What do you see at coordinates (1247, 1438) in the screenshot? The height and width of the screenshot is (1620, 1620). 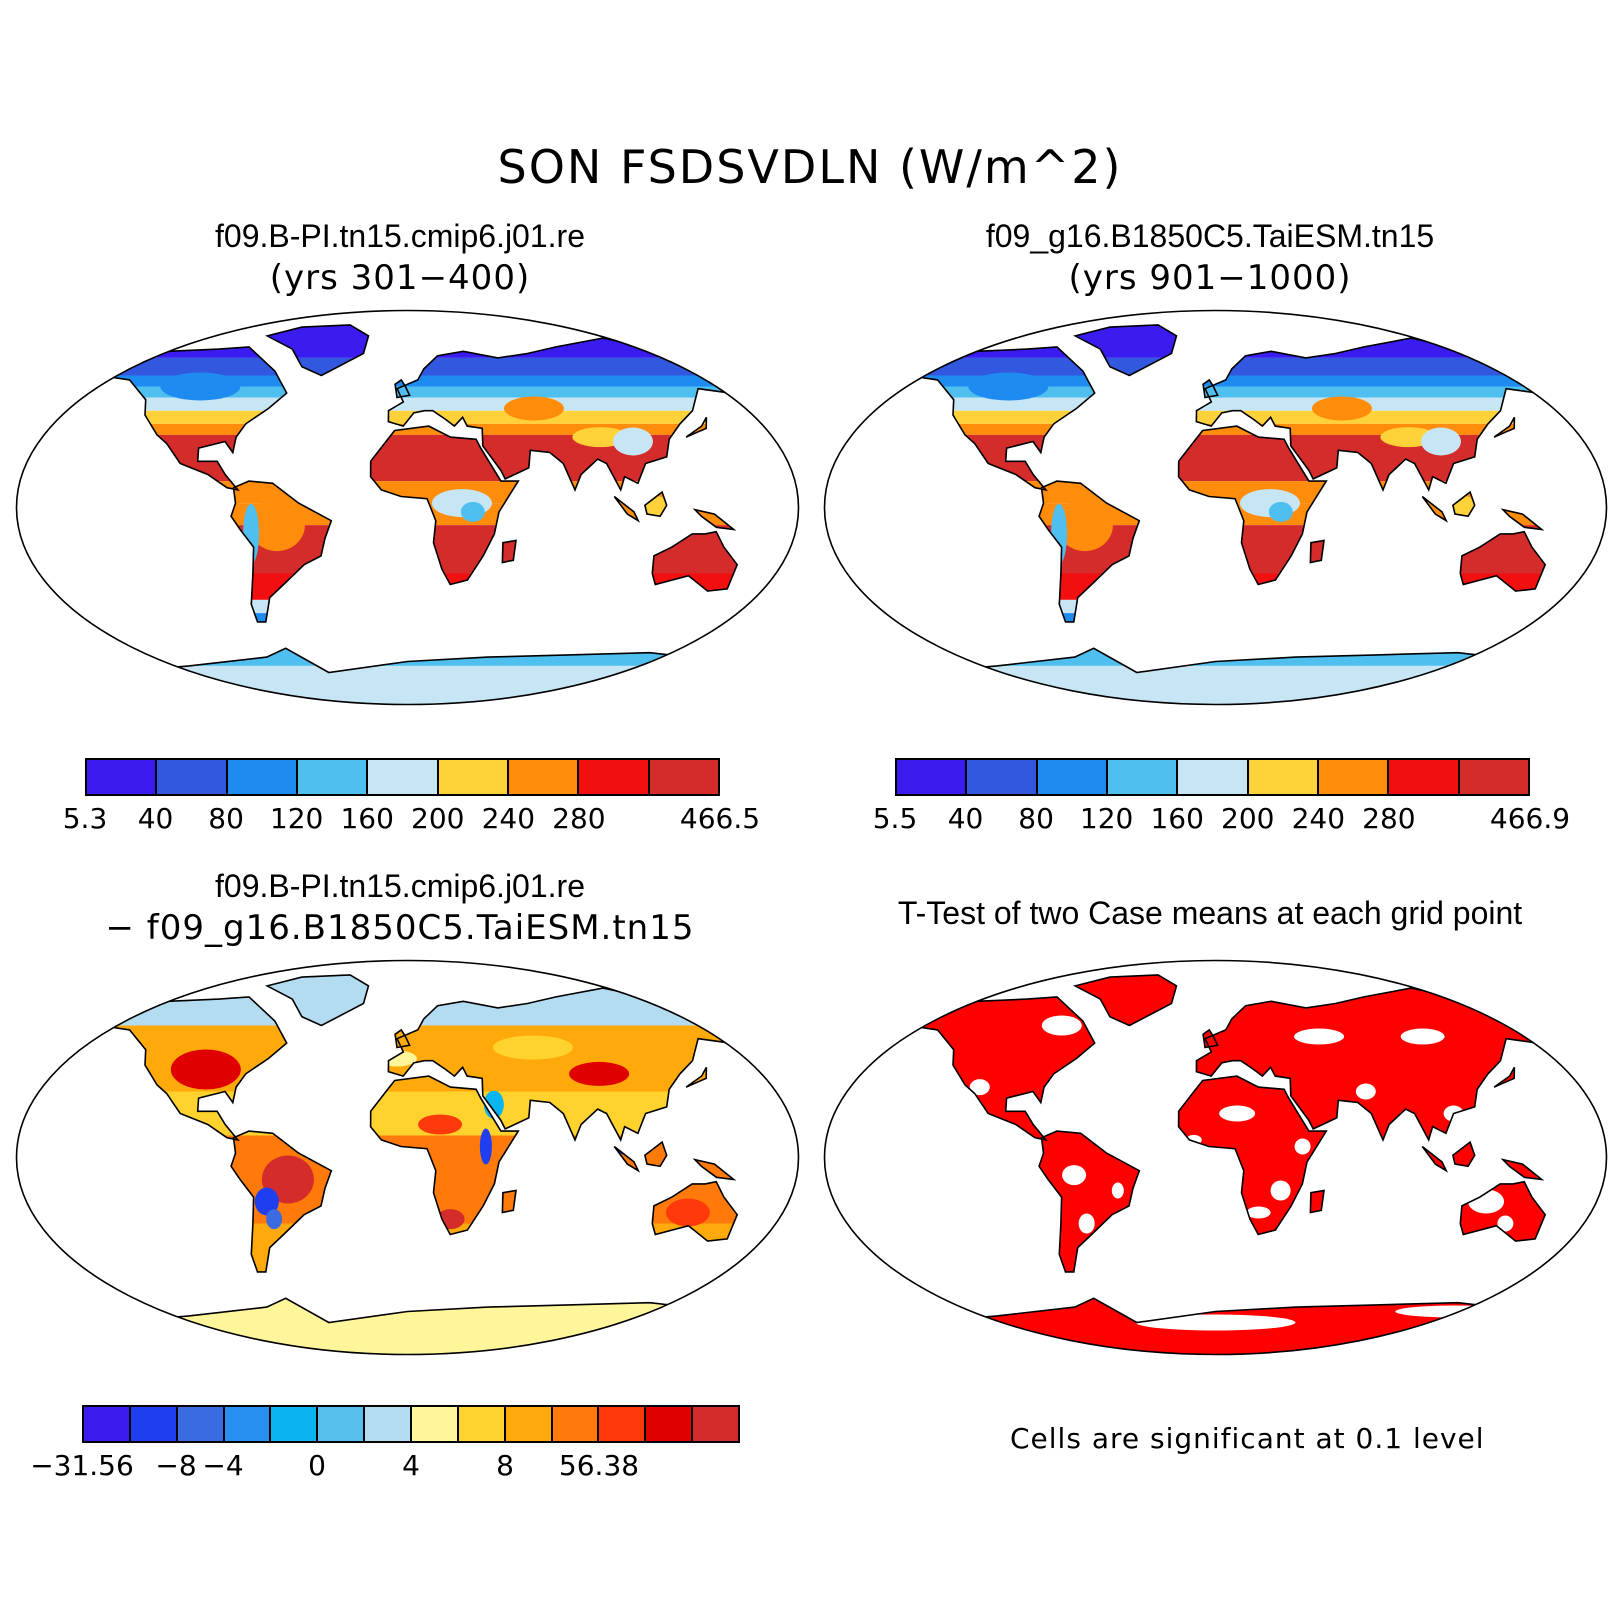 I see `ttest-note: Cells are significant at 0.1 level` at bounding box center [1247, 1438].